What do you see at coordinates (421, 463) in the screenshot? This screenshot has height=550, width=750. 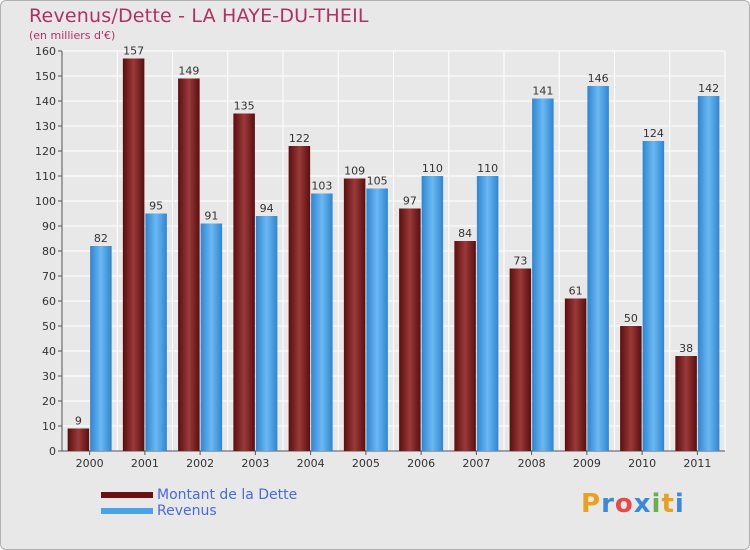 I see `x-tick-label: 2006` at bounding box center [421, 463].